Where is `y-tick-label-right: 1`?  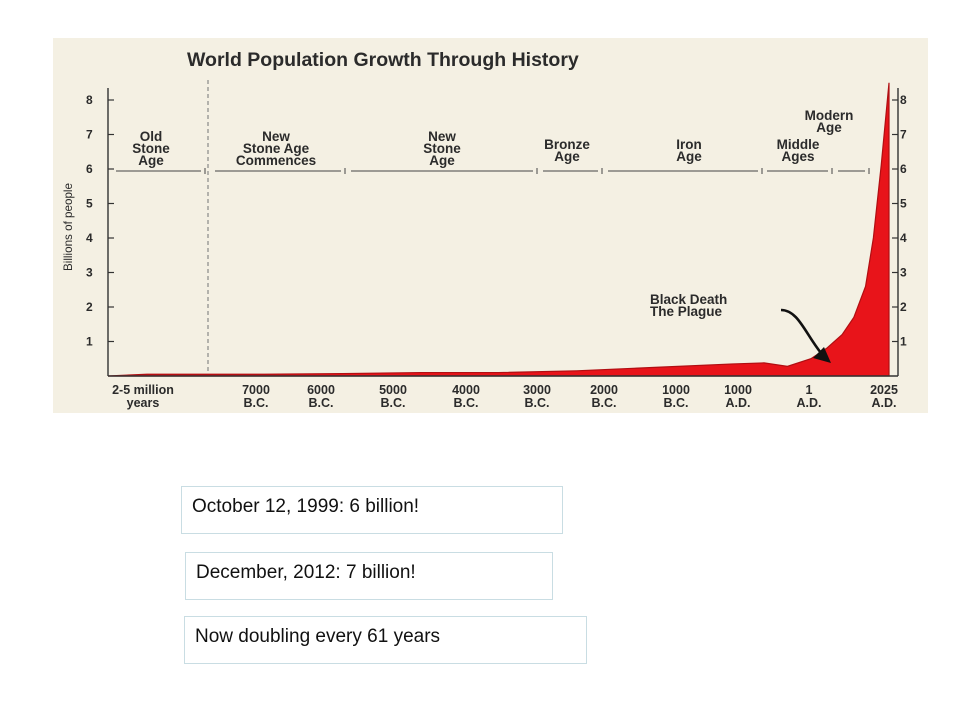
y-tick-label-right: 1 is located at coordinates (903, 342).